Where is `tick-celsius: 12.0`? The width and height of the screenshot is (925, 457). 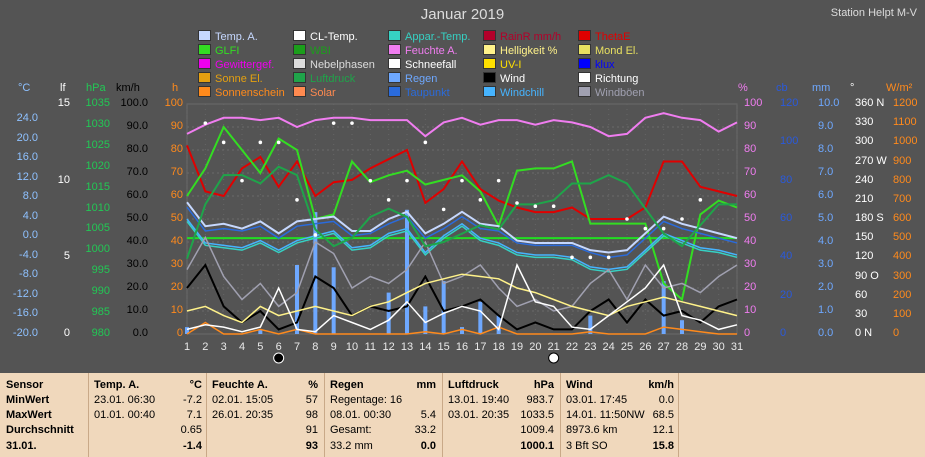
tick-celsius: 12.0 is located at coordinates (27, 176).